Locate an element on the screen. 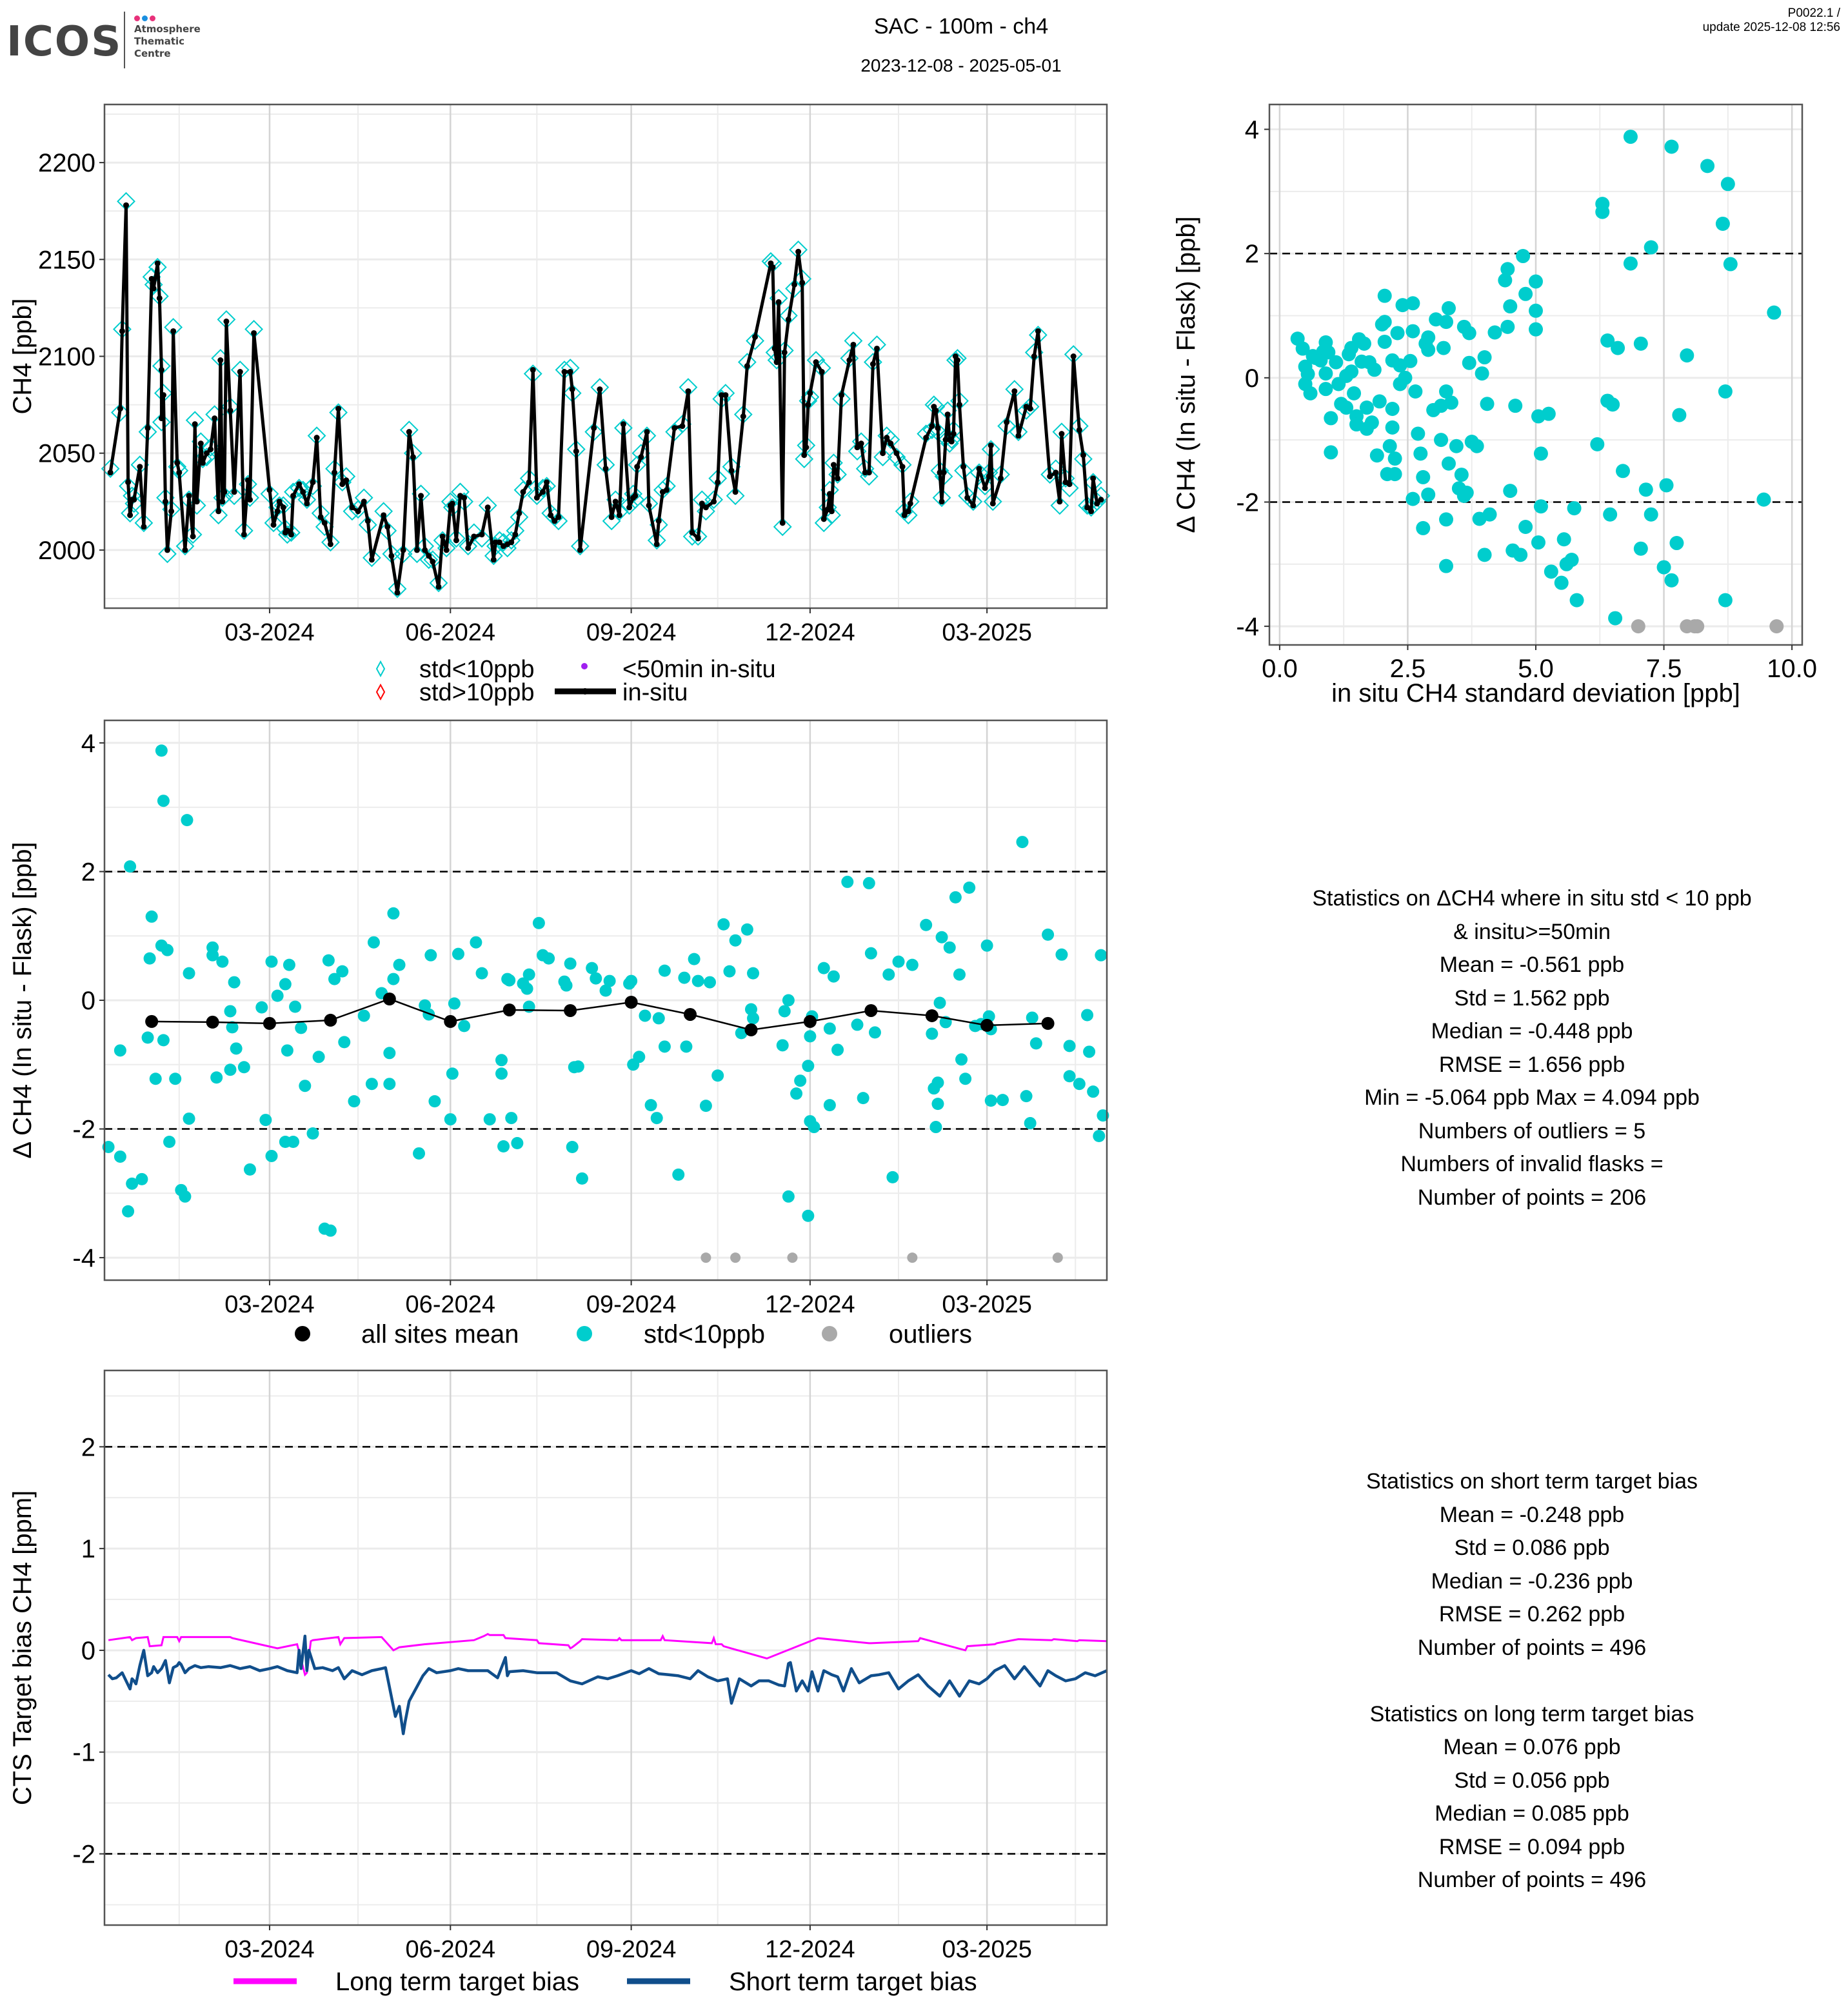  logo-separator is located at coordinates (124, 40).